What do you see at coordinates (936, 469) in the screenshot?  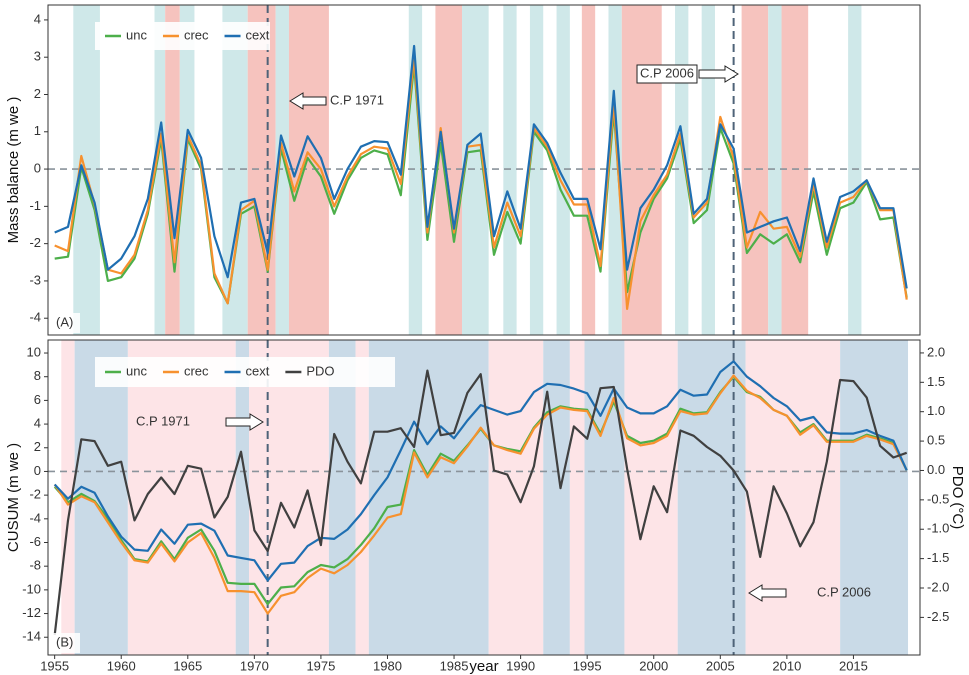 I see `y2-tick-label: 0.0` at bounding box center [936, 469].